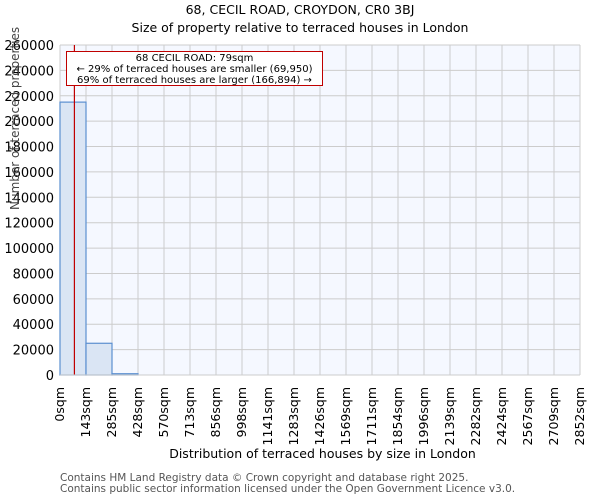 This screenshot has width=600, height=500. I want to click on y-tick-label: 260000, so click(29, 46).